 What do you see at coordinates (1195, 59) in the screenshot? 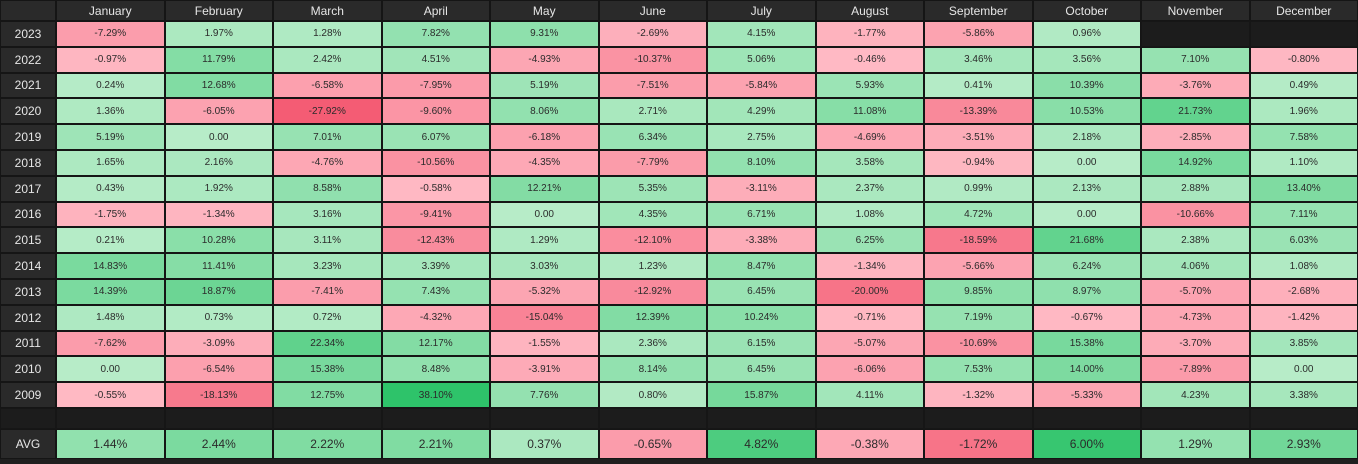
I see `return-cell: 7.10%` at bounding box center [1195, 59].